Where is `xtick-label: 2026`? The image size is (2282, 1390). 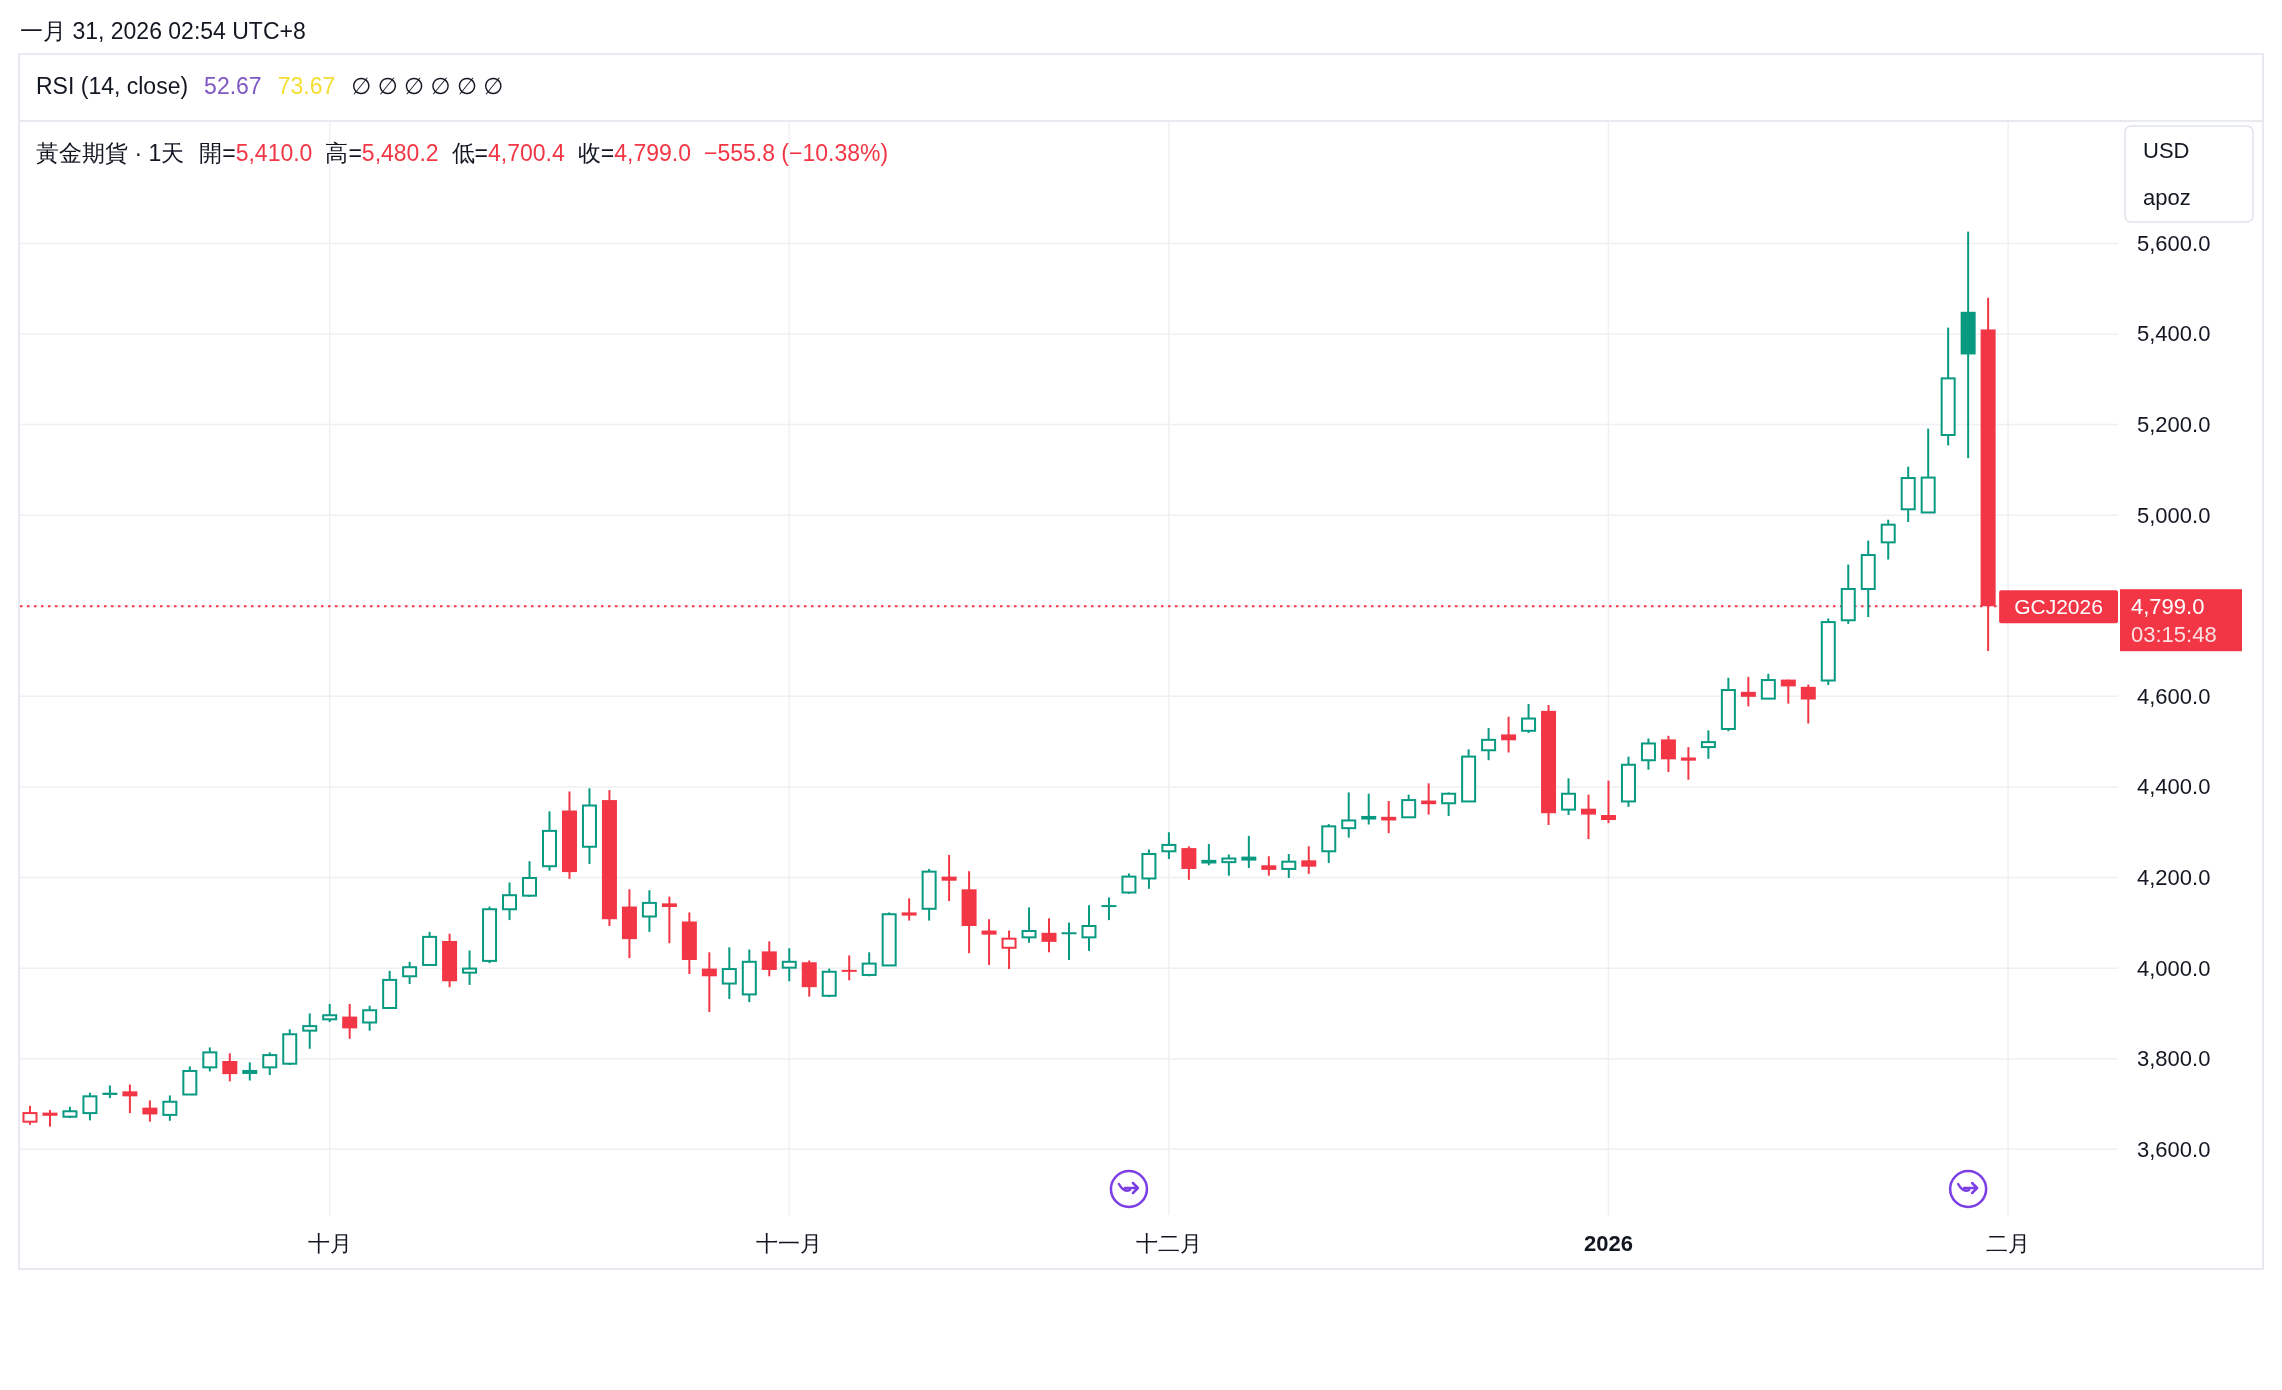
xtick-label: 2026 is located at coordinates (1608, 1243).